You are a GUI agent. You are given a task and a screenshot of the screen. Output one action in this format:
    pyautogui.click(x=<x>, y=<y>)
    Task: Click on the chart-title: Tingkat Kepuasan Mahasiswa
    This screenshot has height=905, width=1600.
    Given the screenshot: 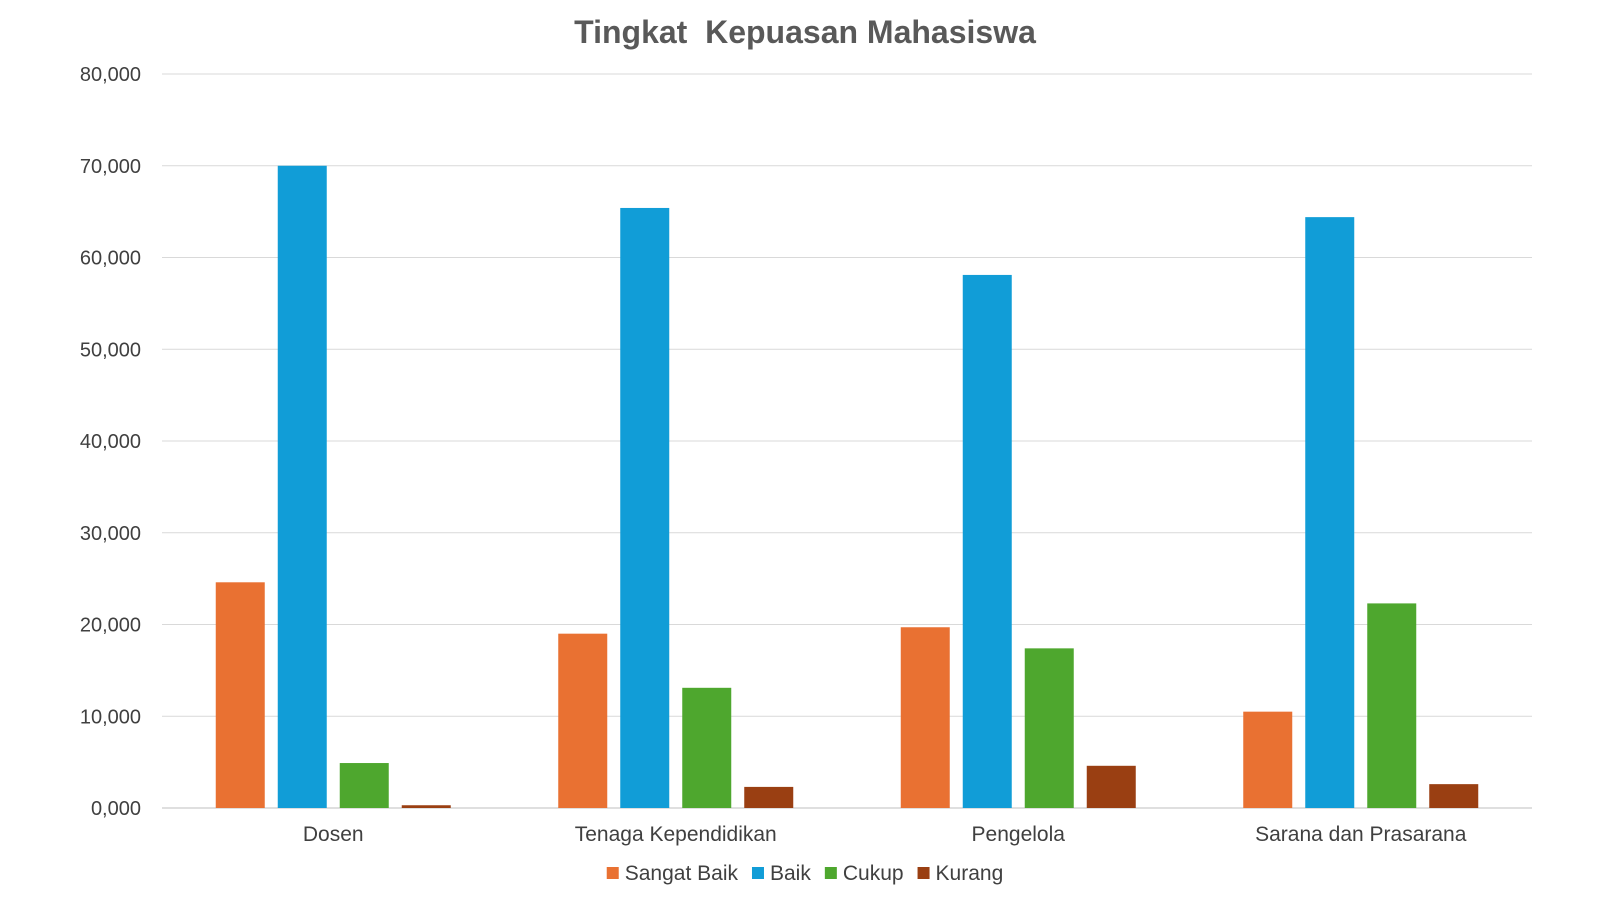 What is the action you would take?
    pyautogui.click(x=805, y=32)
    